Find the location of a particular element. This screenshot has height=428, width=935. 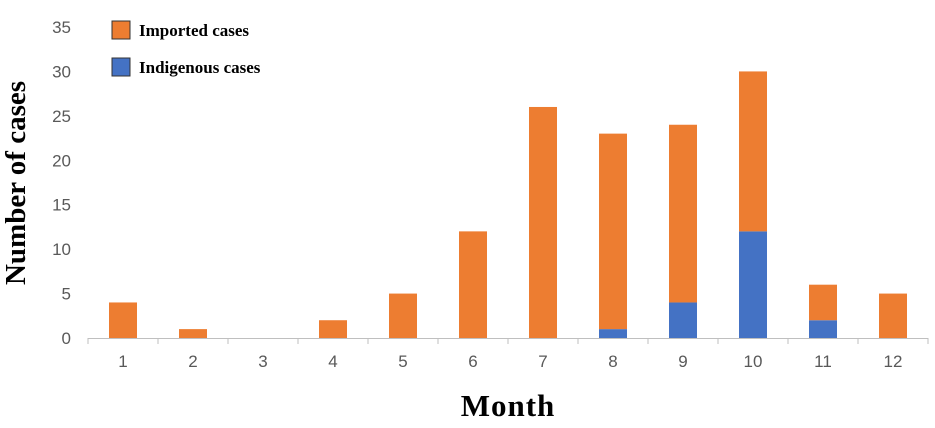

legend: Imported cases Indigenous cases is located at coordinates (186, 48).